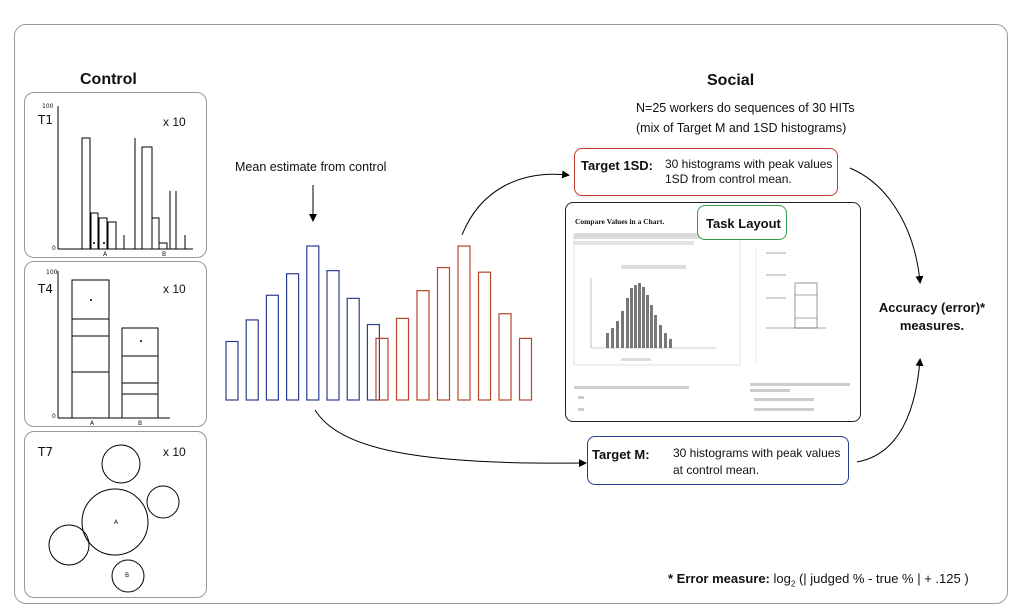  I want to click on task-layout-badge: Task Layout, so click(742, 222).